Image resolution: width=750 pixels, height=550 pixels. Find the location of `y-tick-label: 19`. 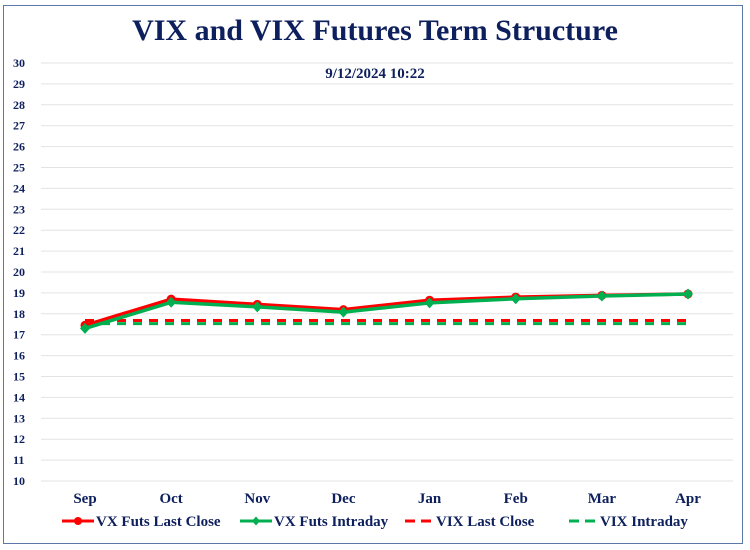

y-tick-label: 19 is located at coordinates (19, 293).